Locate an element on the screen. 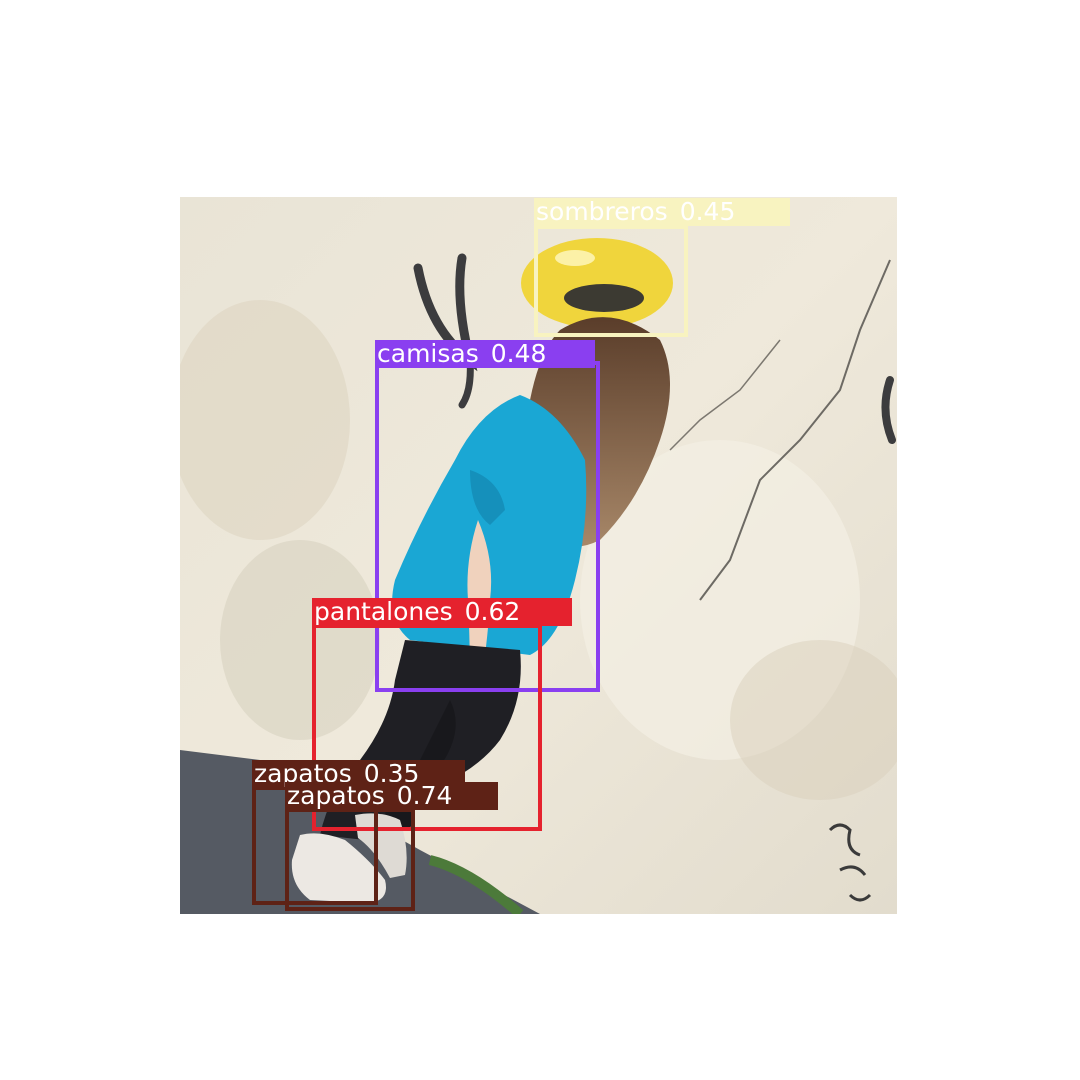  detection-label-zapatos-1: zapatos 0.35 is located at coordinates (358, 774).